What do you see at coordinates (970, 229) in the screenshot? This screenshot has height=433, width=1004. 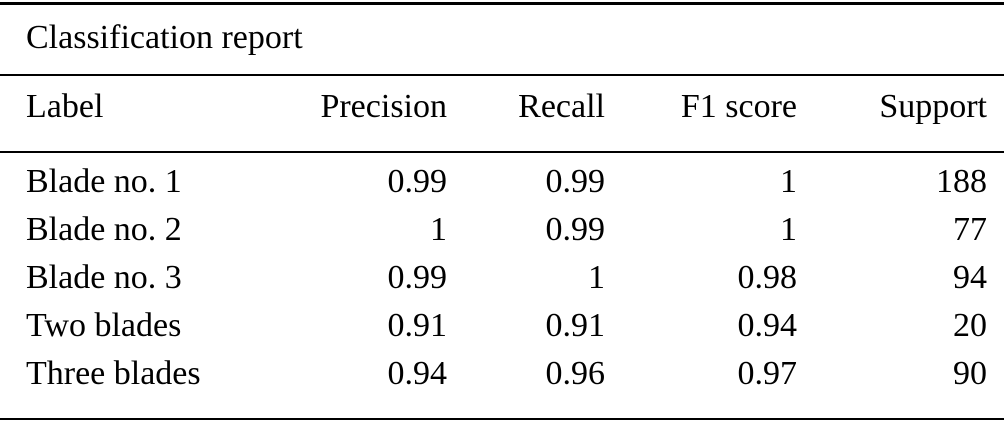 I see `cell-support: 77` at bounding box center [970, 229].